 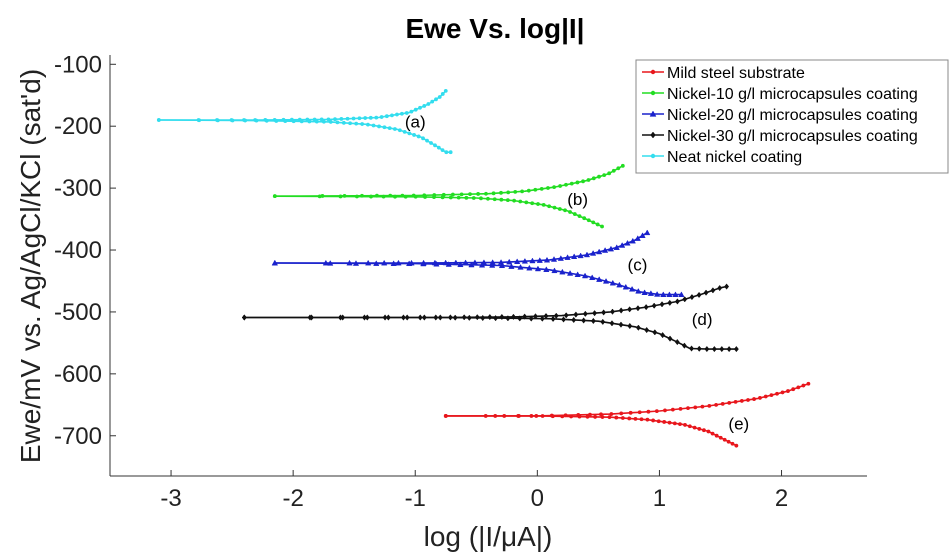 I want to click on legend-label: Nickel-10 g/l microcapsules coating, so click(x=792, y=94).